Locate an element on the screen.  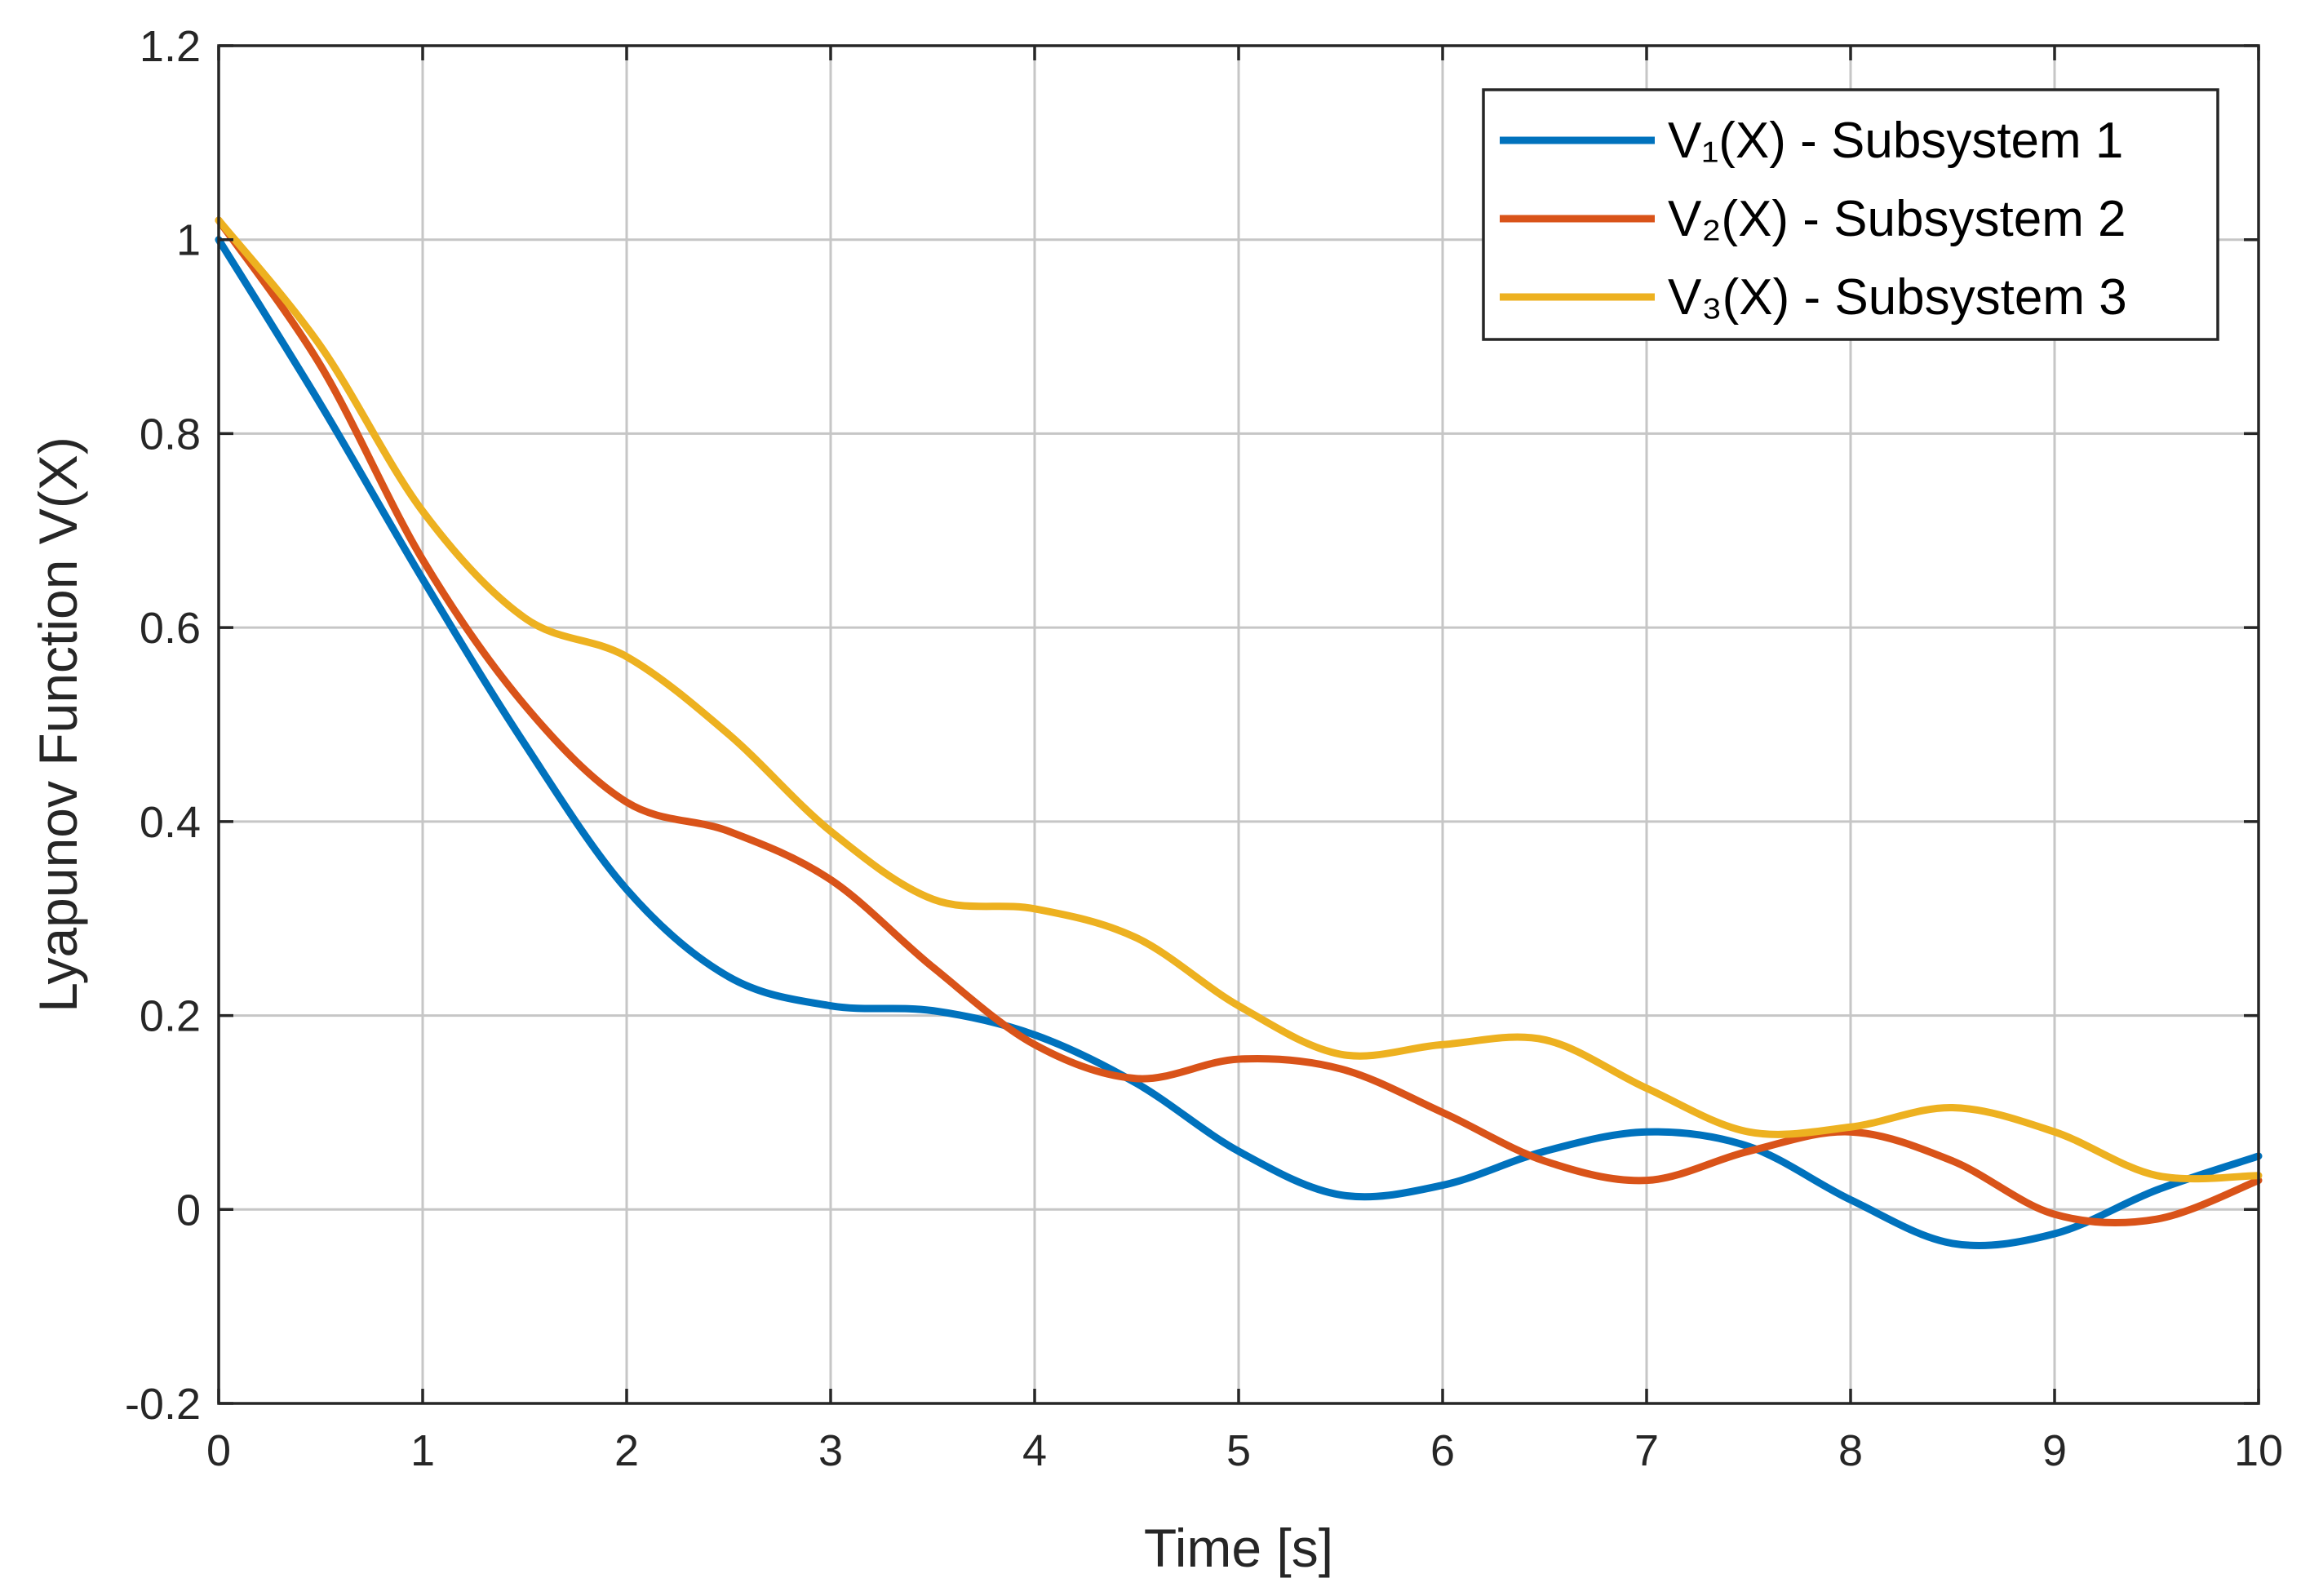
y-tick-label: 0 is located at coordinates (188, 1210).